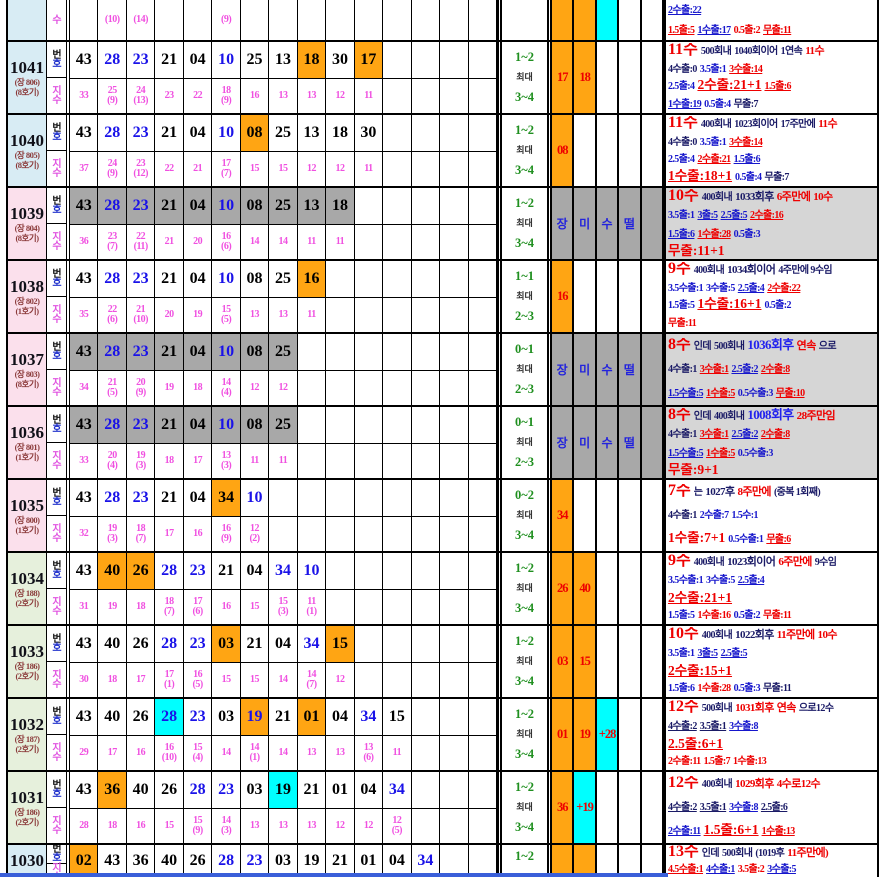 The height and width of the screenshot is (877, 879). What do you see at coordinates (84, 826) in the screenshot?
I see `count-cell: 28` at bounding box center [84, 826].